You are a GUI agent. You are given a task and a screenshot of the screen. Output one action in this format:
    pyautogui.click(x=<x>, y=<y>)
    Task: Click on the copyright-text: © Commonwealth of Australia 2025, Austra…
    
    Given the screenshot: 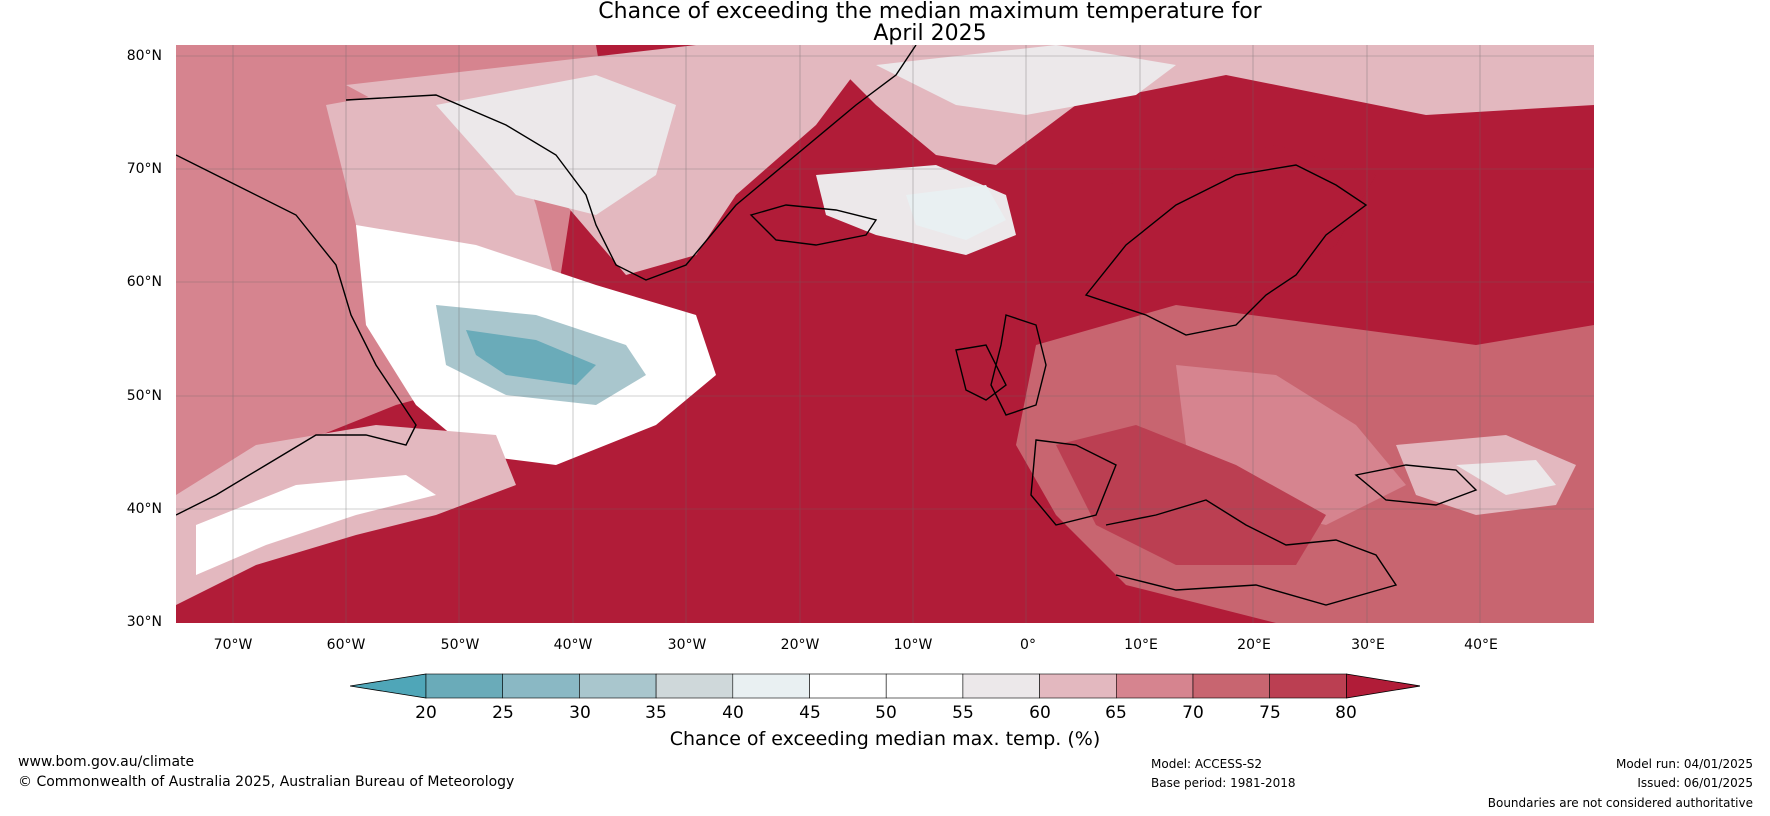 What is the action you would take?
    pyautogui.click(x=266, y=782)
    